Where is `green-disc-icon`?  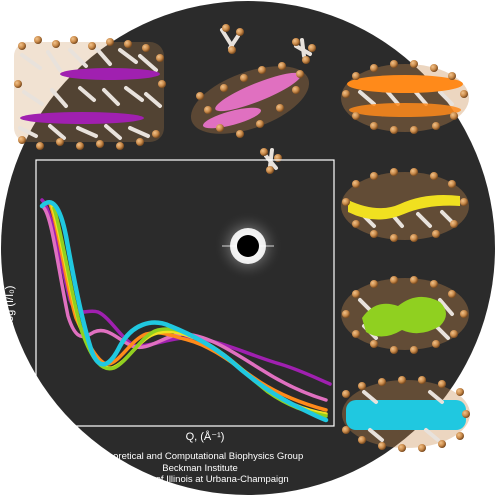 green-disc-icon is located at coordinates (405, 315).